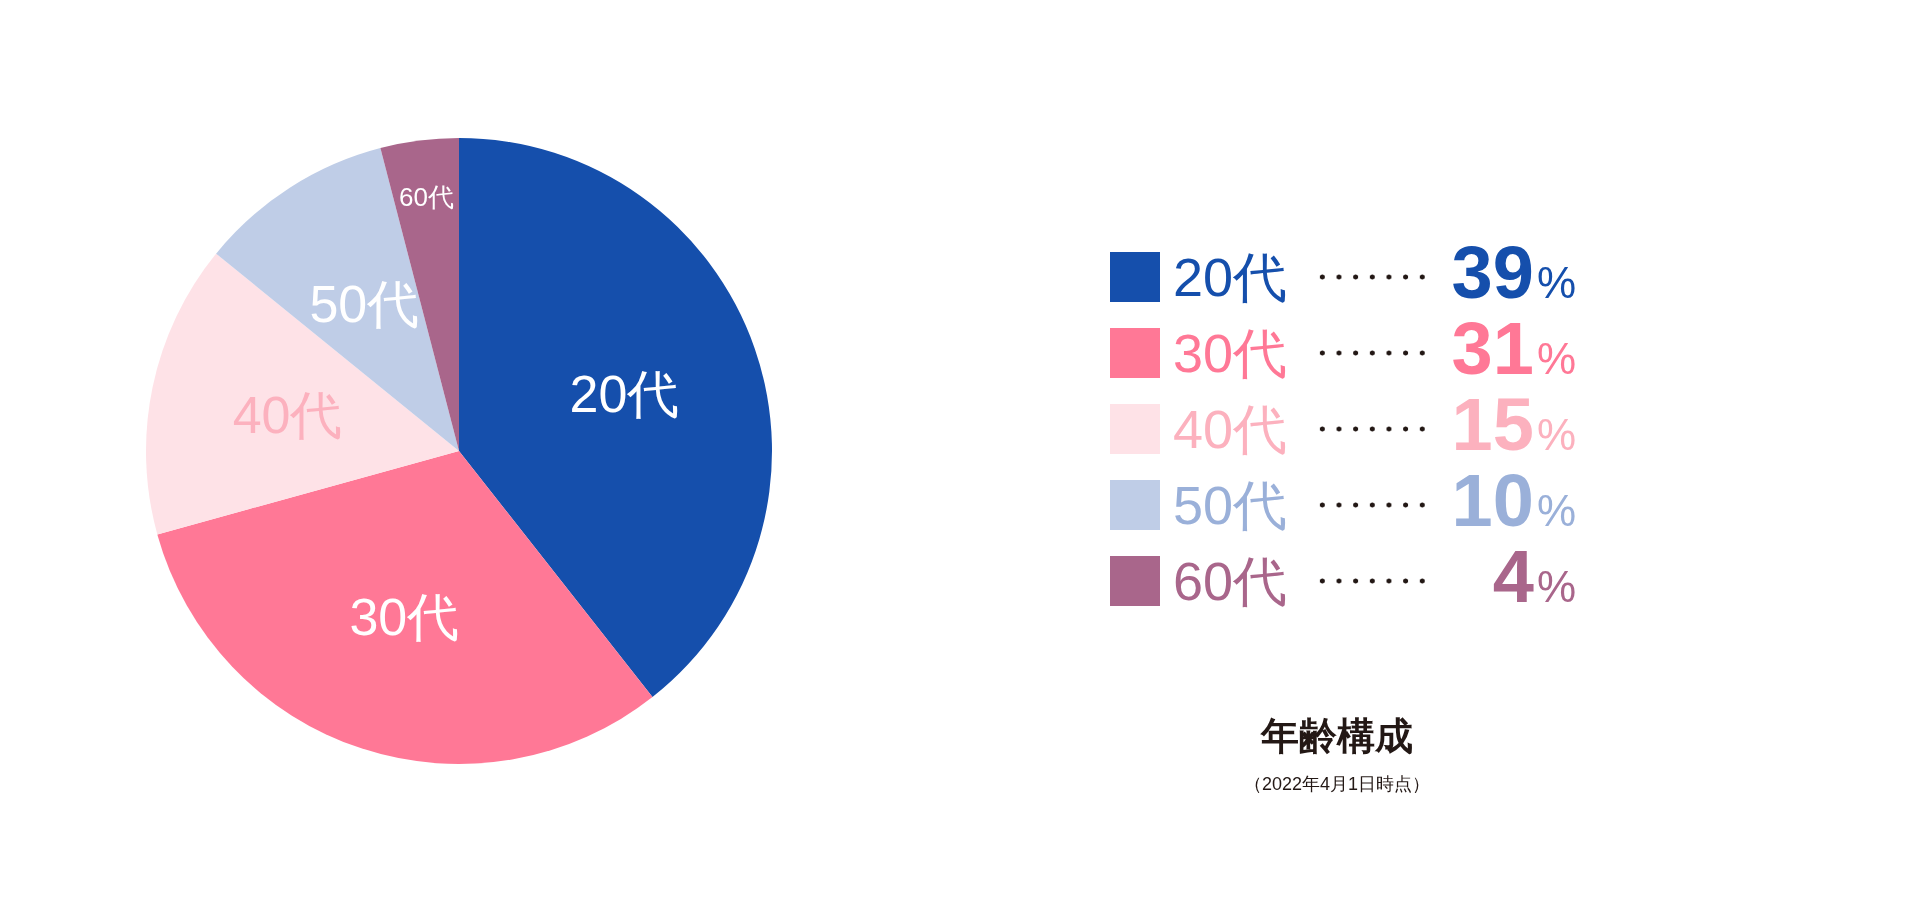 The width and height of the screenshot is (1920, 900). Describe the element at coordinates (1337, 784) in the screenshot. I see `text: （2022年4月1日時点）` at that location.